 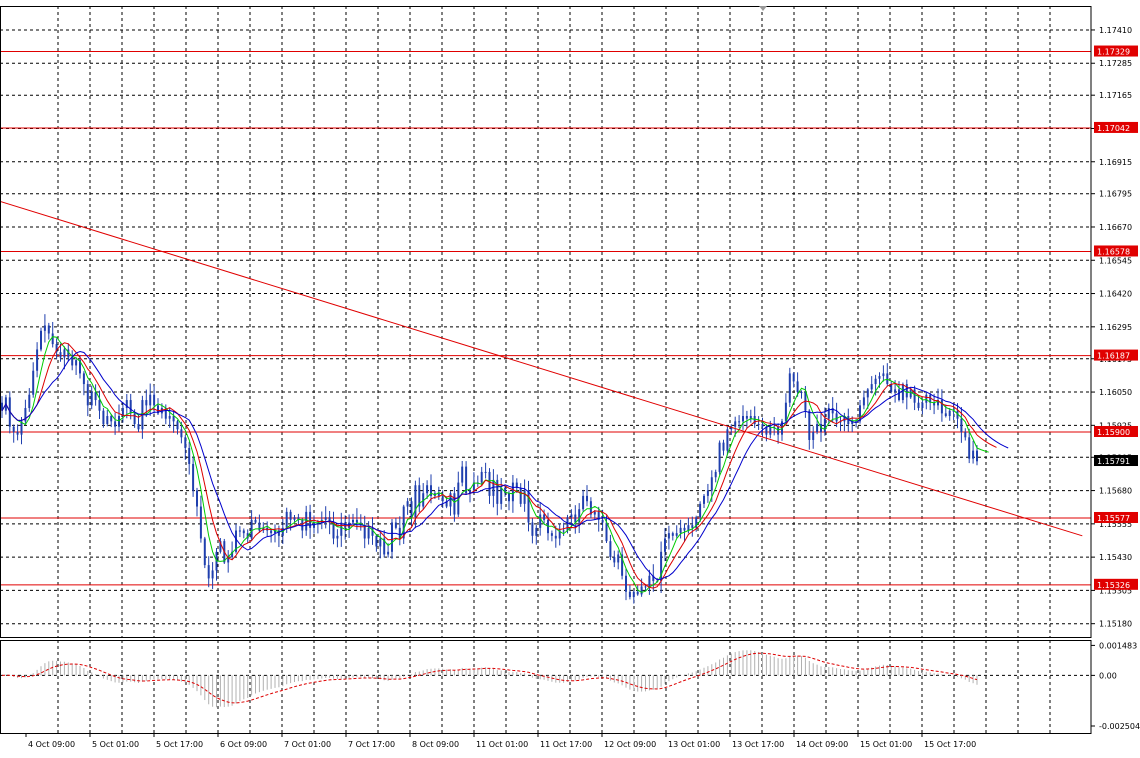 I want to click on time-tick-label: 5 Oct 17:00, so click(x=179, y=744).